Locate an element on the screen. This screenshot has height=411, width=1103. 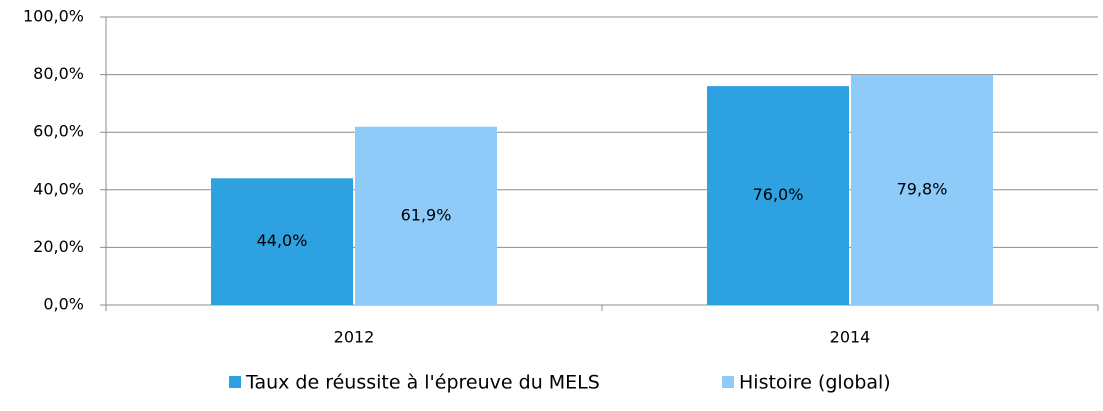
y-tick-label: 60,0% is located at coordinates (58, 131).